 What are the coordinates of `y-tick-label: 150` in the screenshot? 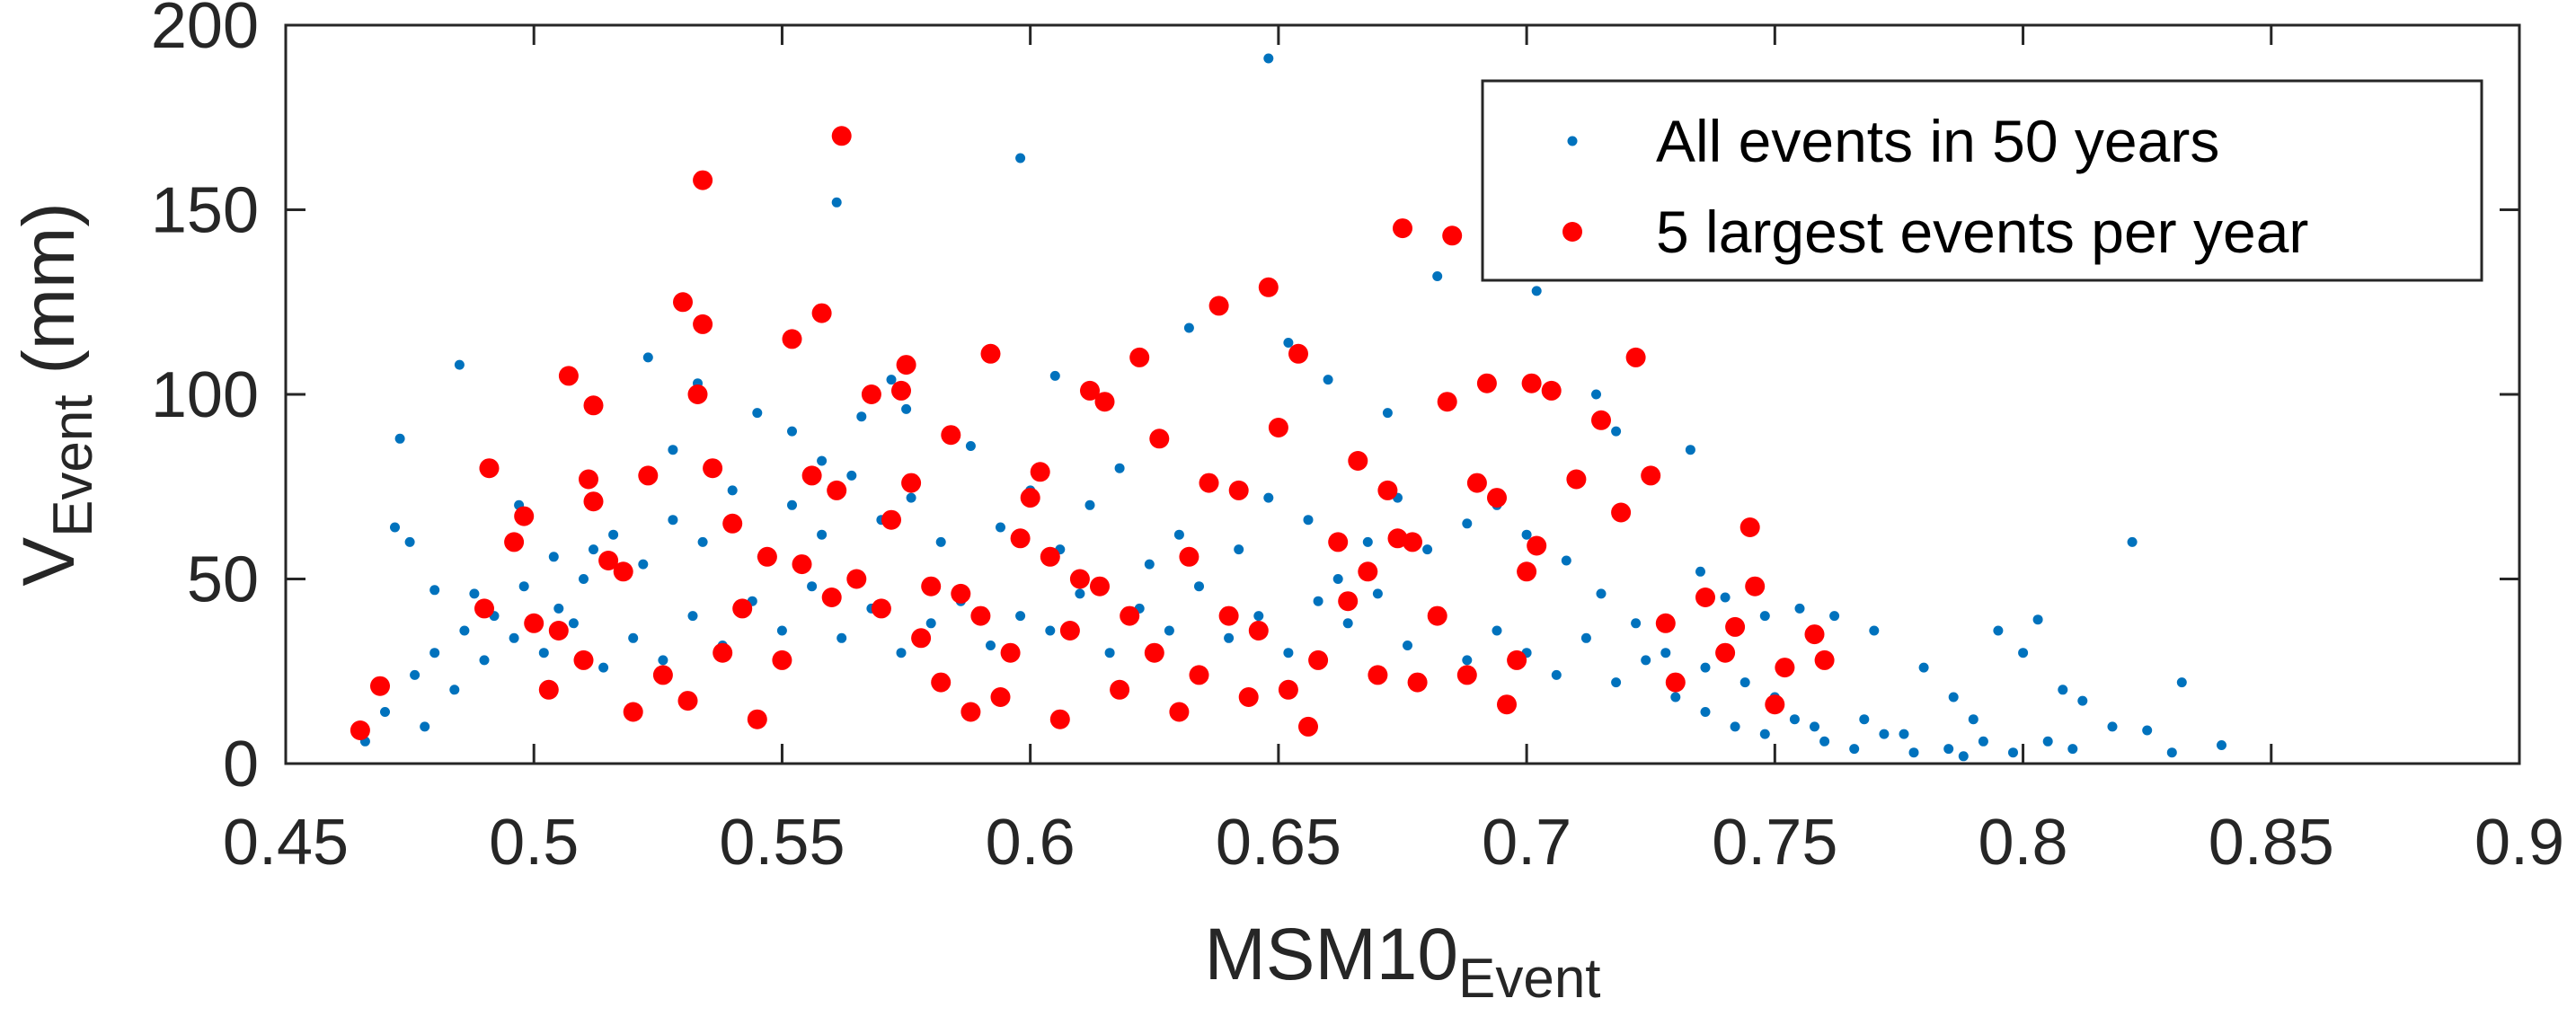 It's located at (205, 211).